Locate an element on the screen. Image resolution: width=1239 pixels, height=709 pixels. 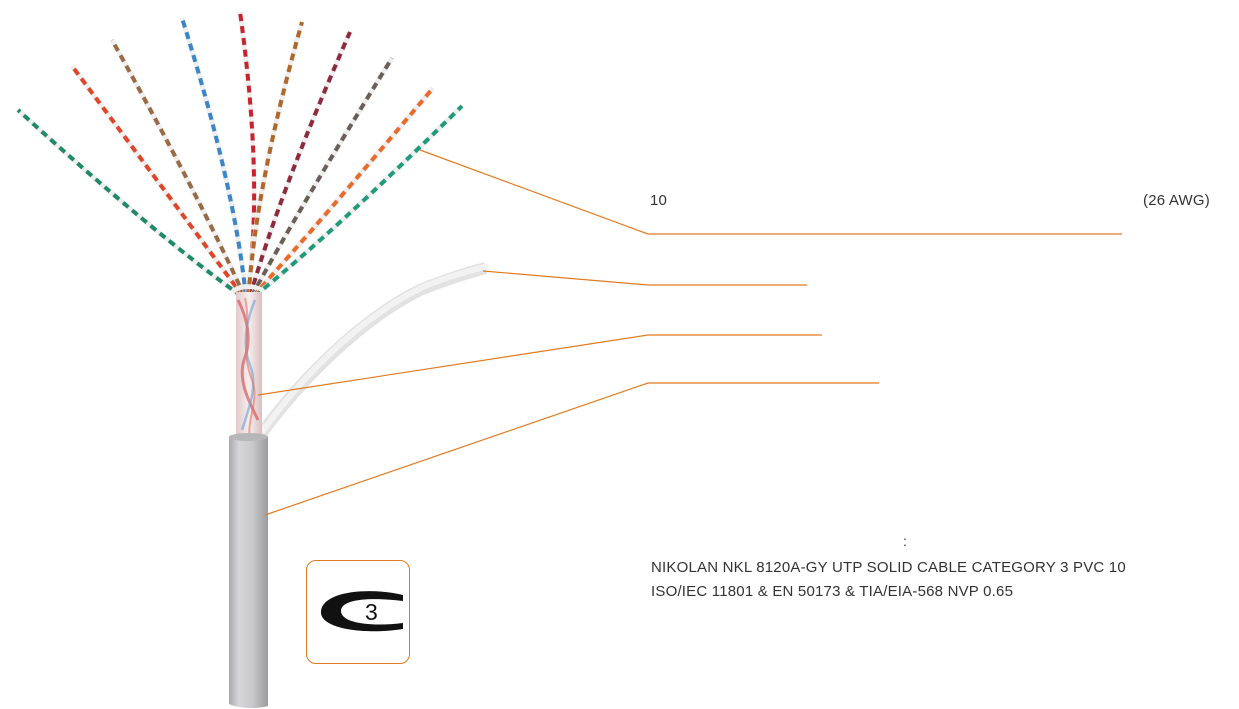
wire-gauge-label: (26 AWG) is located at coordinates (1176, 200).